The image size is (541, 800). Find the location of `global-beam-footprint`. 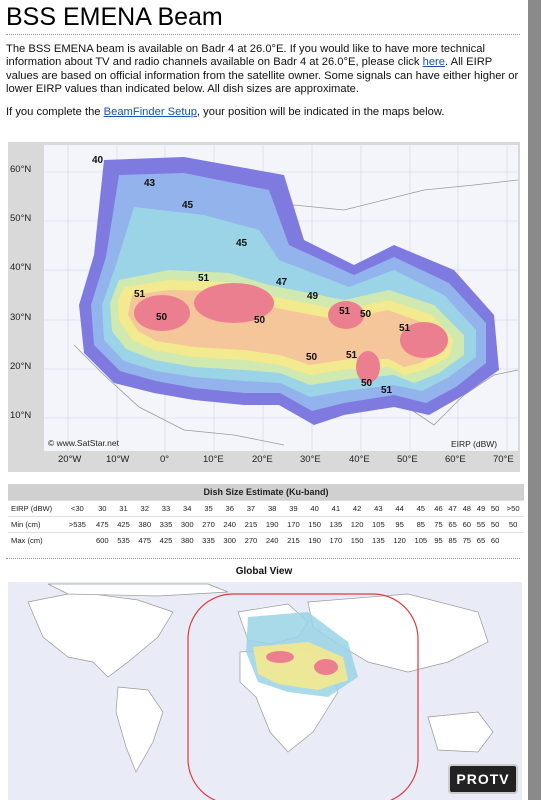

global-beam-footprint is located at coordinates (302, 654).